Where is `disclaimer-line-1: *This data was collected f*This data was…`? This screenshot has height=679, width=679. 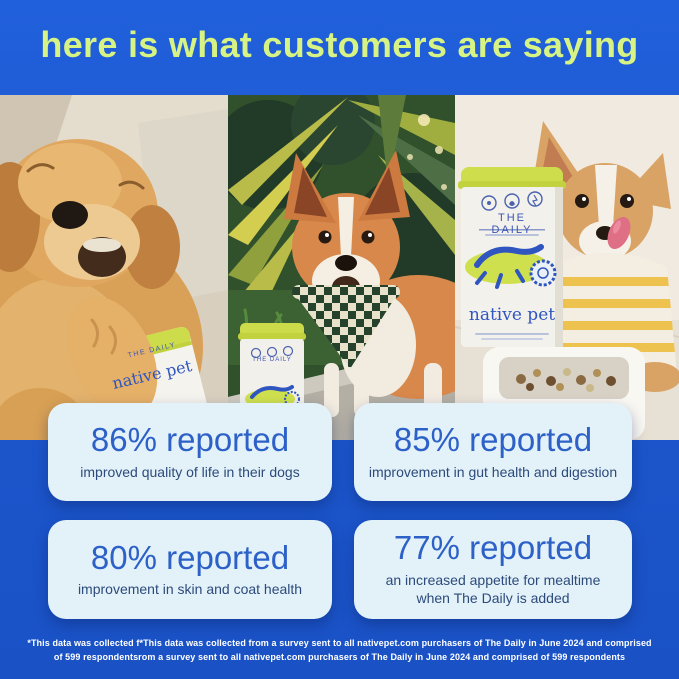 disclaimer-line-1: *This data was collected f*This data was… is located at coordinates (339, 643).